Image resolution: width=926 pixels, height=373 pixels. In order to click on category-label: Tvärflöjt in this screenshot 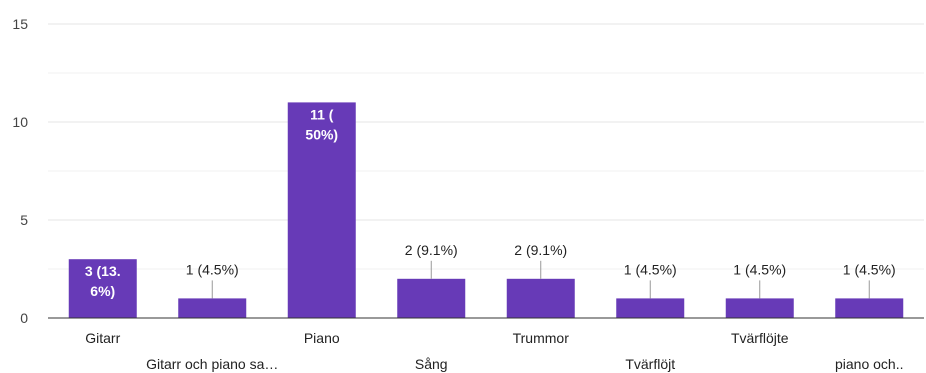, I will do `click(650, 364)`.